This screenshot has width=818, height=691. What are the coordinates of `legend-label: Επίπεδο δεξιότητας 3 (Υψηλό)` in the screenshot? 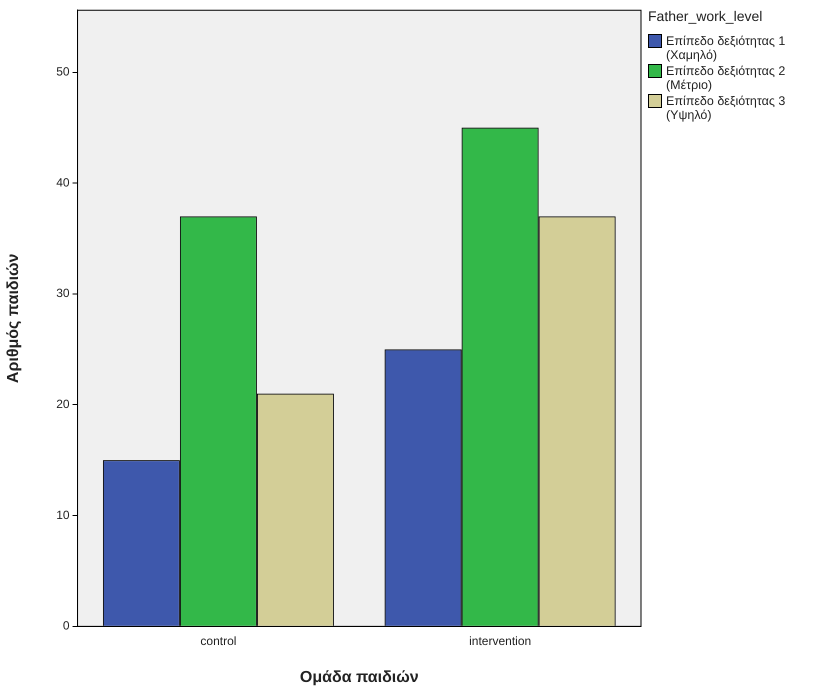 It's located at (726, 108).